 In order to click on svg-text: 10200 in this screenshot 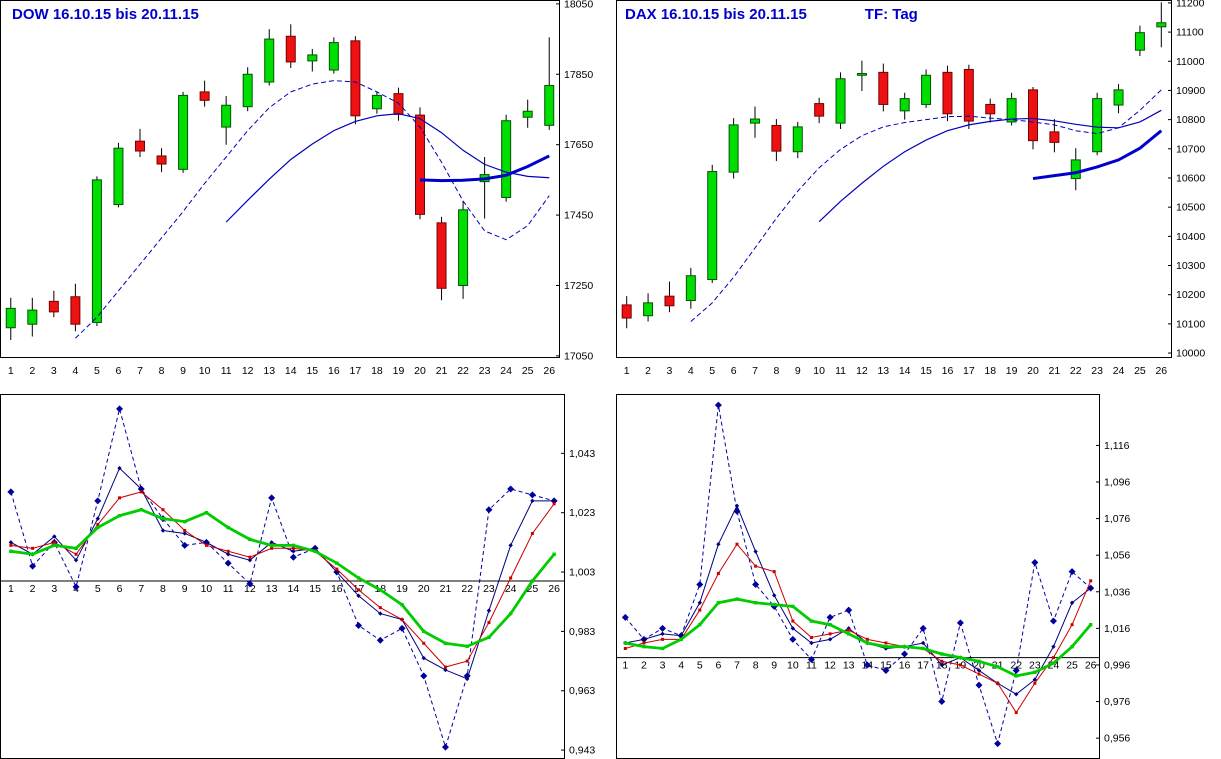, I will do `click(1190, 295)`.